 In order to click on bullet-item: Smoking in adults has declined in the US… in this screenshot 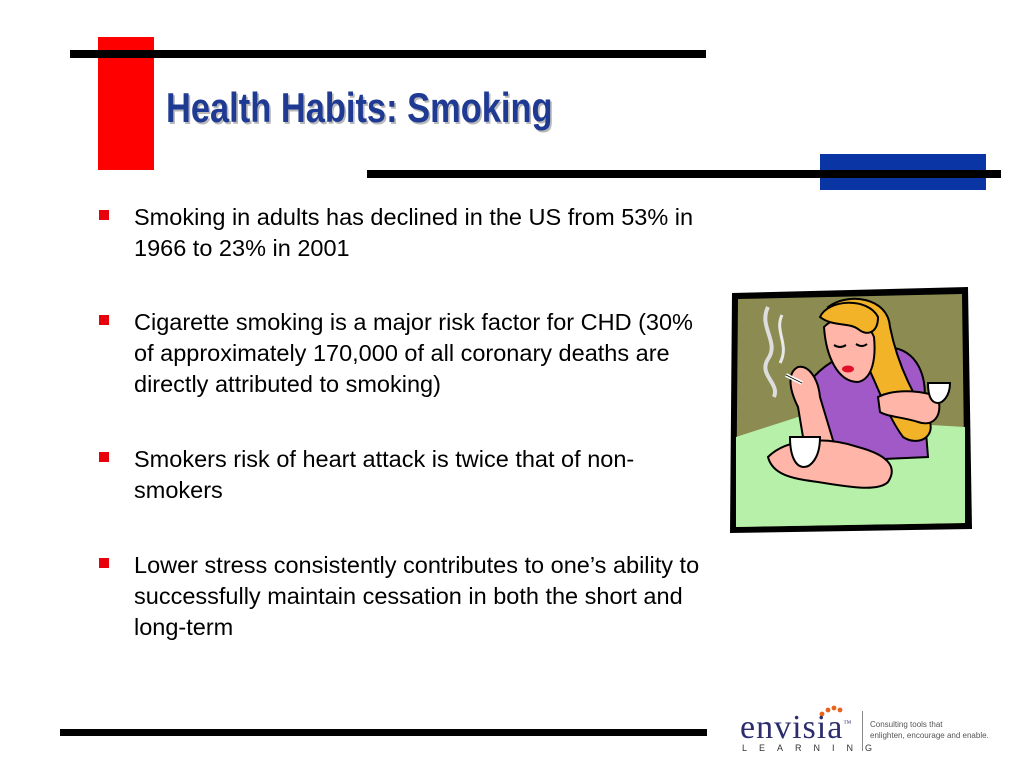, I will do `click(406, 233)`.